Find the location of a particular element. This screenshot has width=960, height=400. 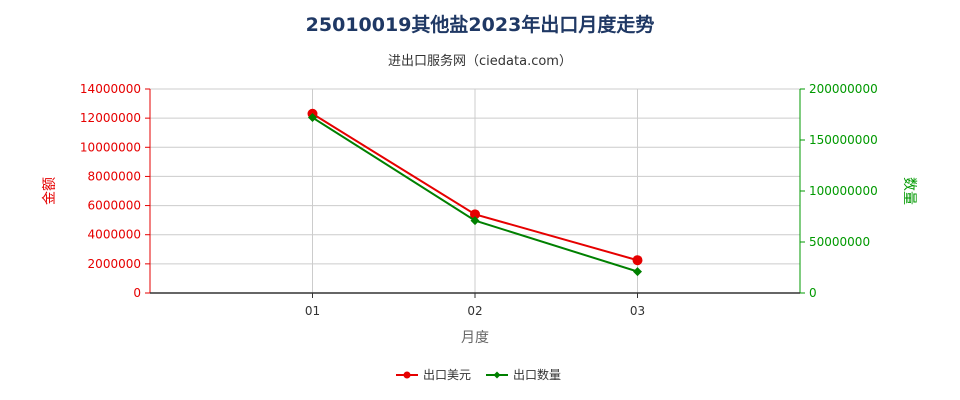

y-left-tick-label: 12000000 is located at coordinates (110, 118).